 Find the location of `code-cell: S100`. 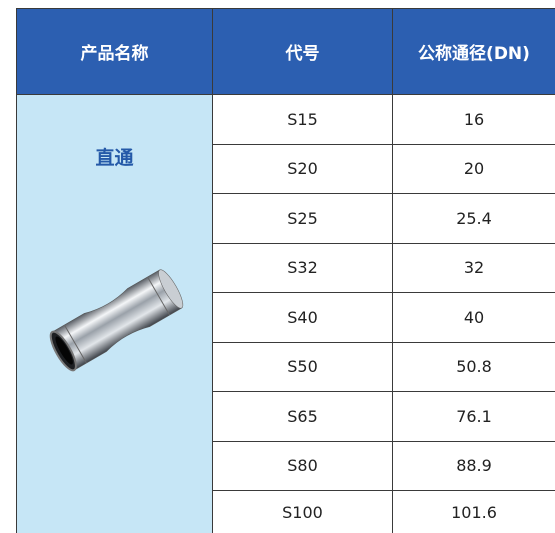

code-cell: S100 is located at coordinates (302, 511).